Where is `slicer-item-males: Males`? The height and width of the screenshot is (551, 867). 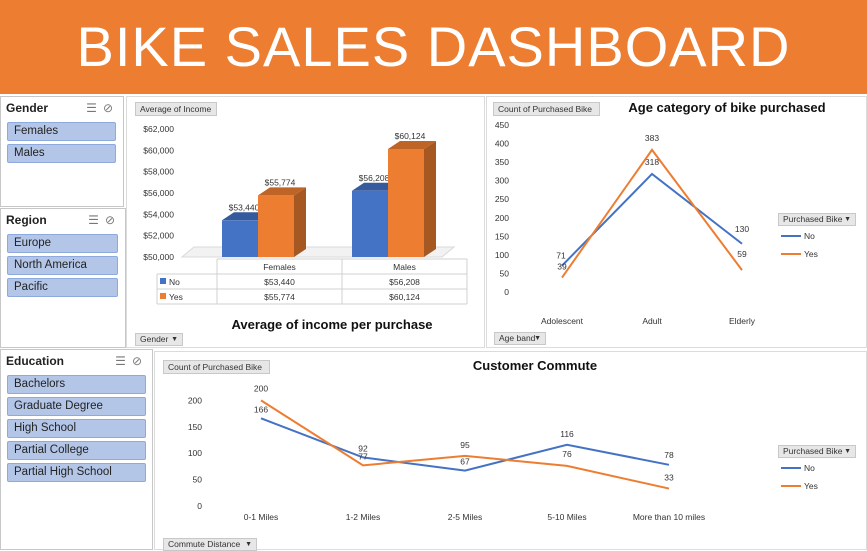 slicer-item-males: Males is located at coordinates (61, 153).